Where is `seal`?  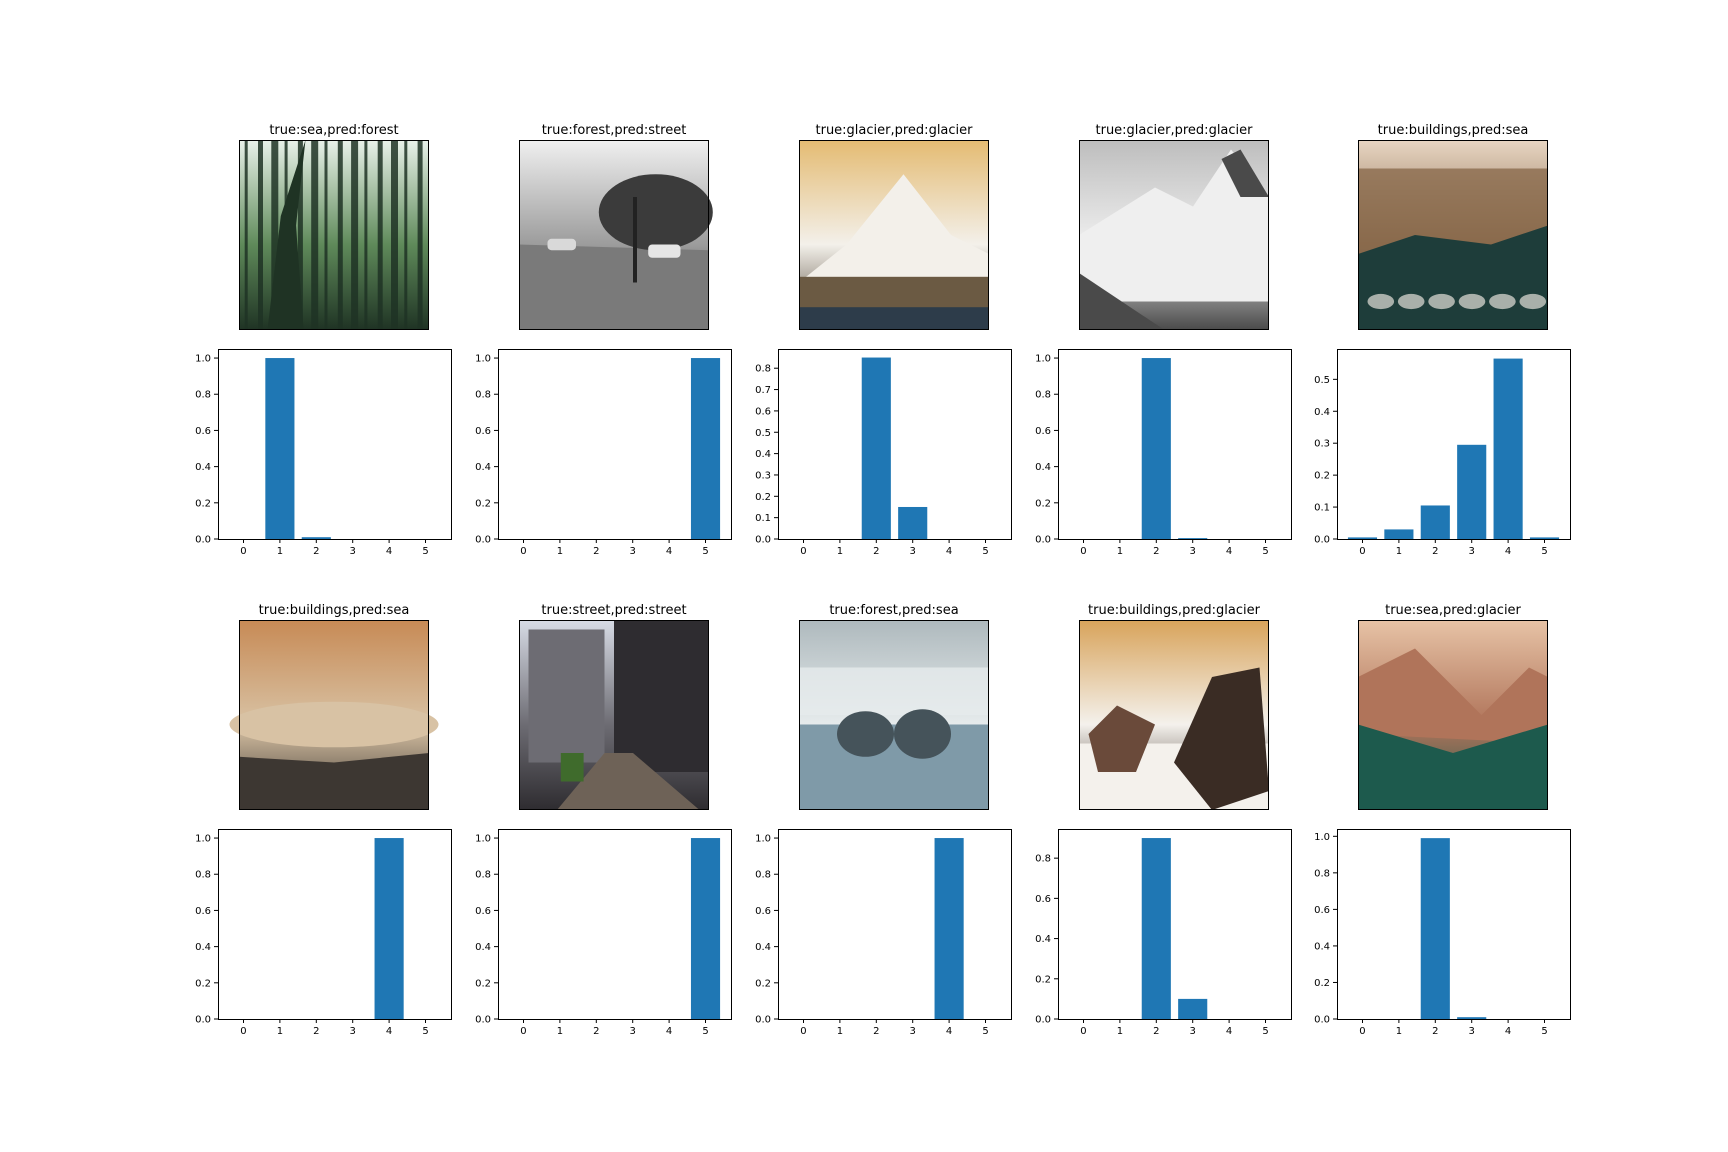
seal is located at coordinates (865, 734).